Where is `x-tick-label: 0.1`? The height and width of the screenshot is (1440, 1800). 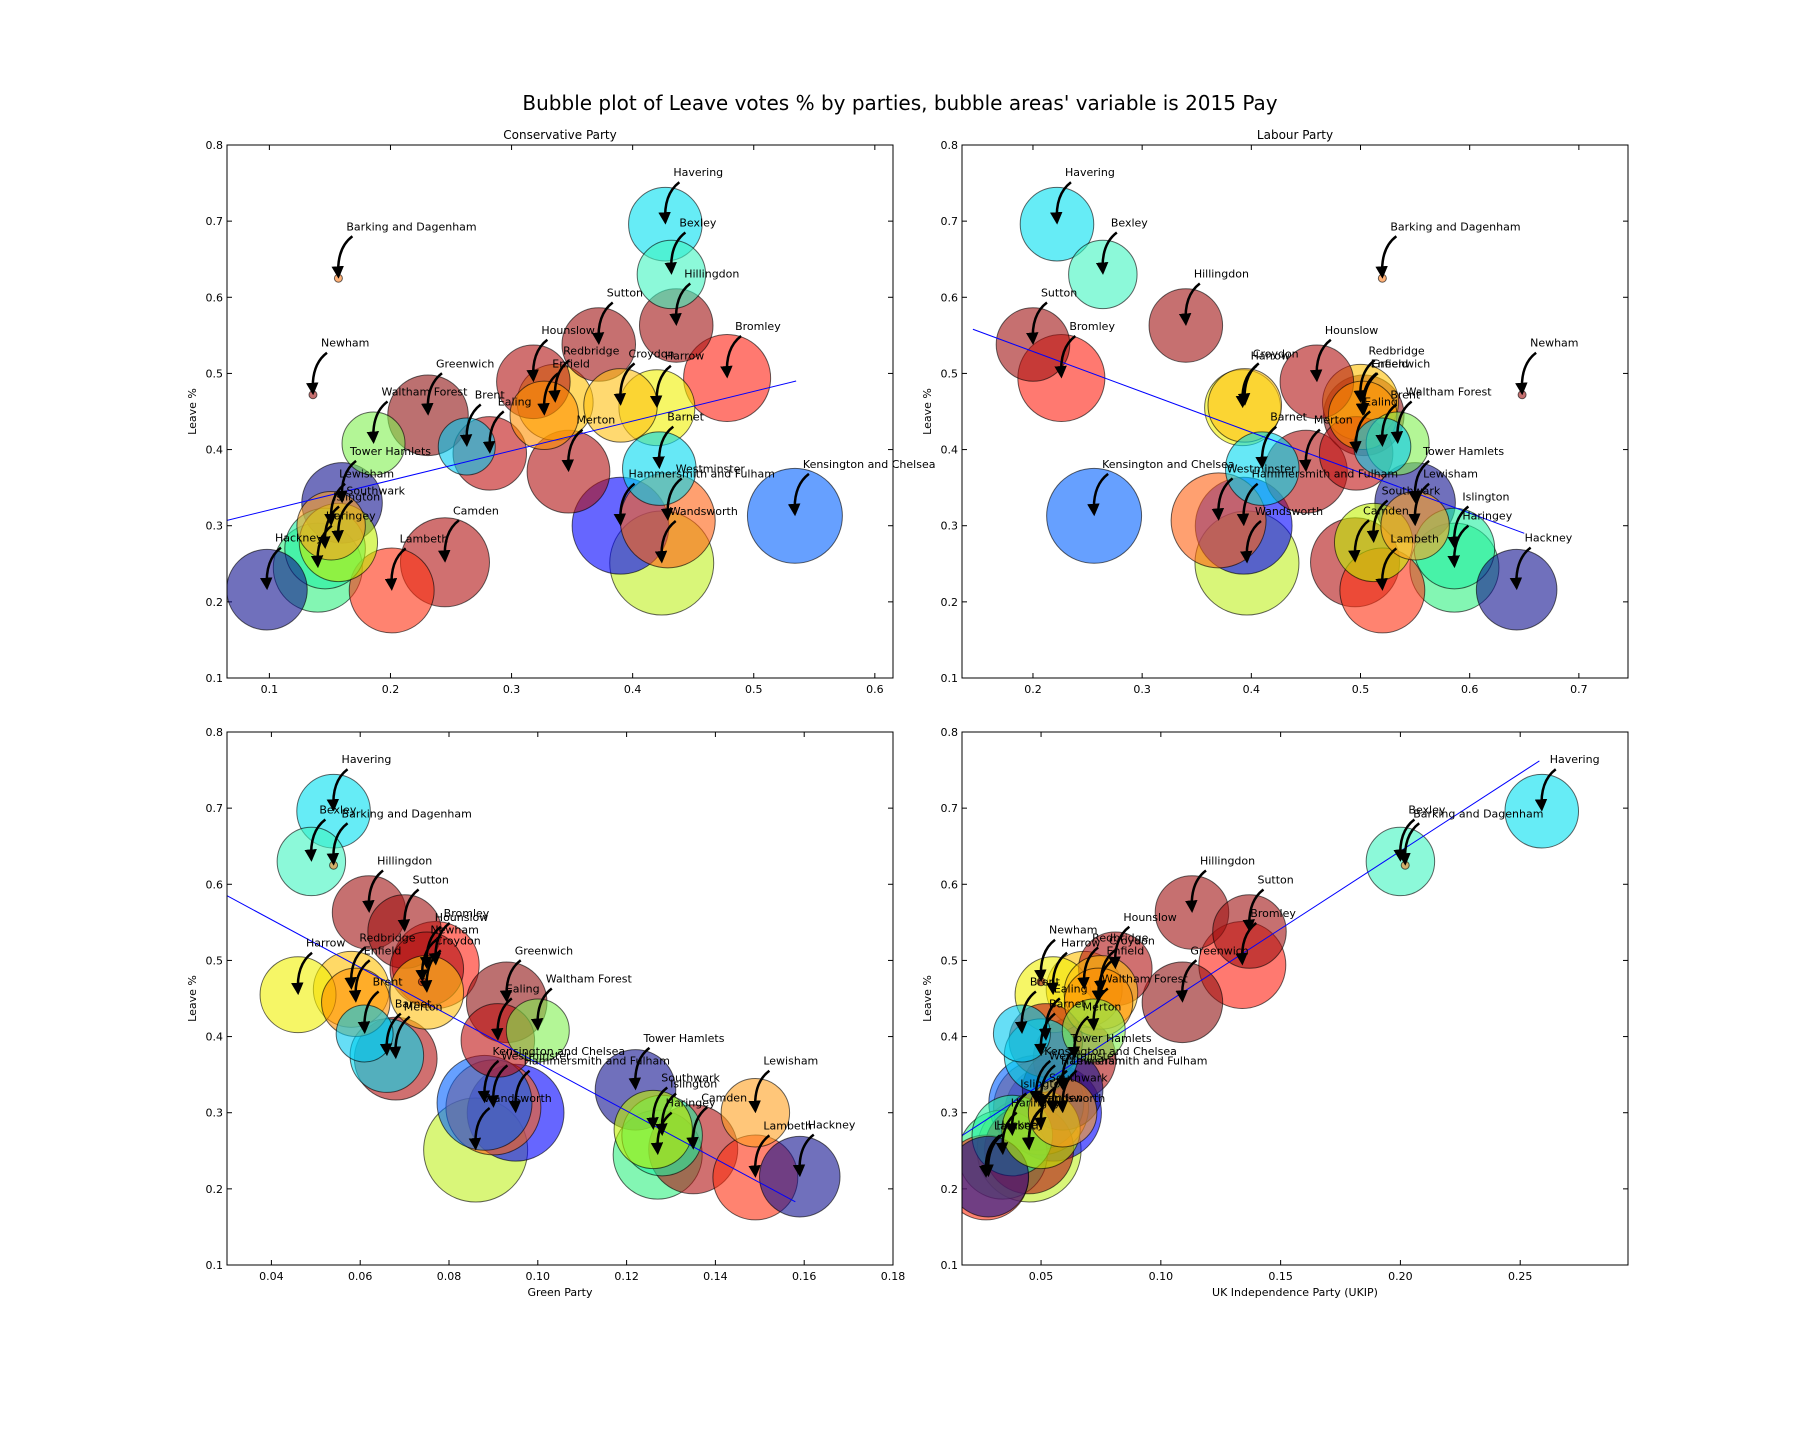
x-tick-label: 0.1 is located at coordinates (270, 689).